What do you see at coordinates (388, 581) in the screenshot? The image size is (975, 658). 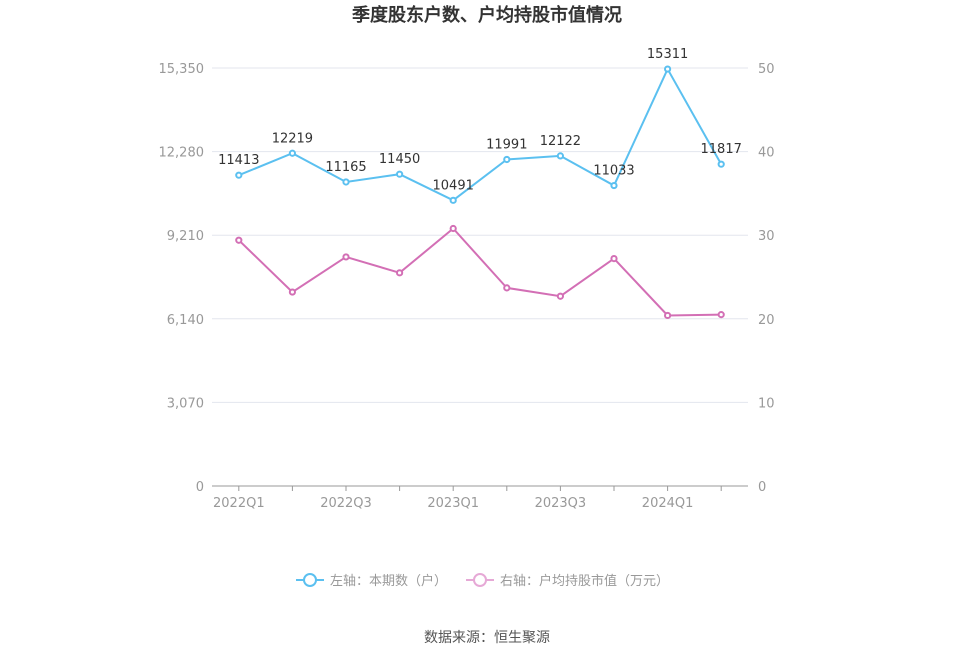 I see `legend-label: 左轴：本期数（户）` at bounding box center [388, 581].